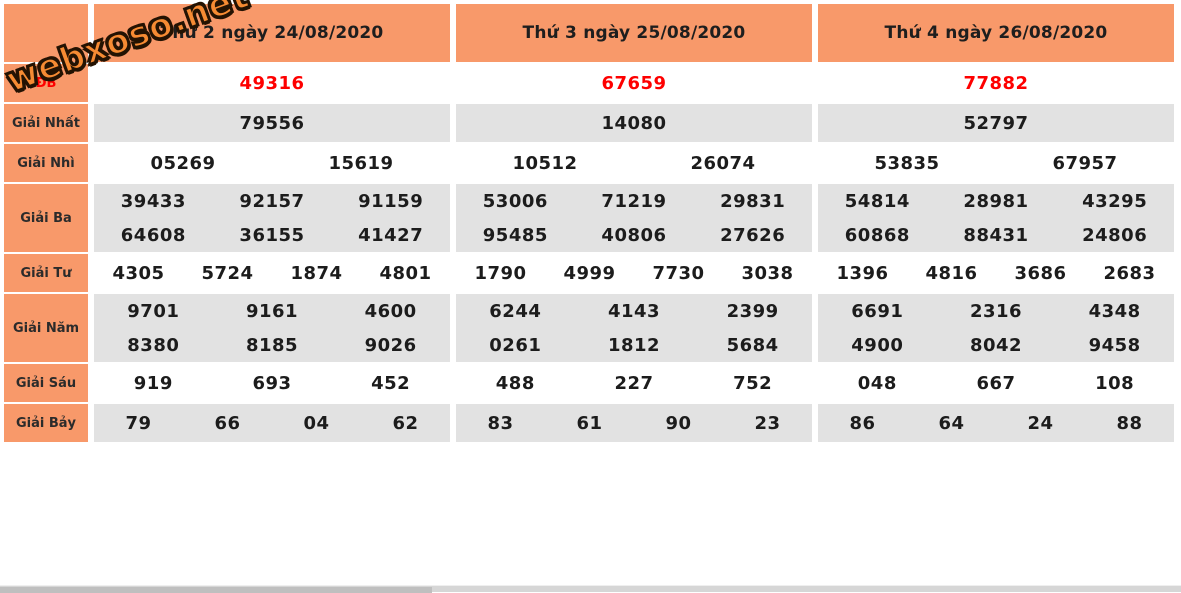 This screenshot has height=593, width=1181. Describe the element at coordinates (767, 423) in the screenshot. I see `lottery-number: 23` at that location.